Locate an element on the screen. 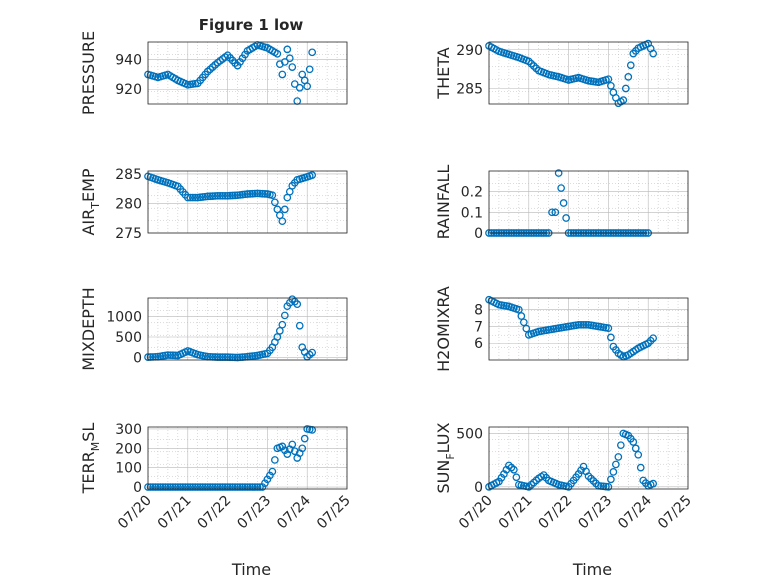  y-axis-label: AIRTEMP is located at coordinates (90, 201).